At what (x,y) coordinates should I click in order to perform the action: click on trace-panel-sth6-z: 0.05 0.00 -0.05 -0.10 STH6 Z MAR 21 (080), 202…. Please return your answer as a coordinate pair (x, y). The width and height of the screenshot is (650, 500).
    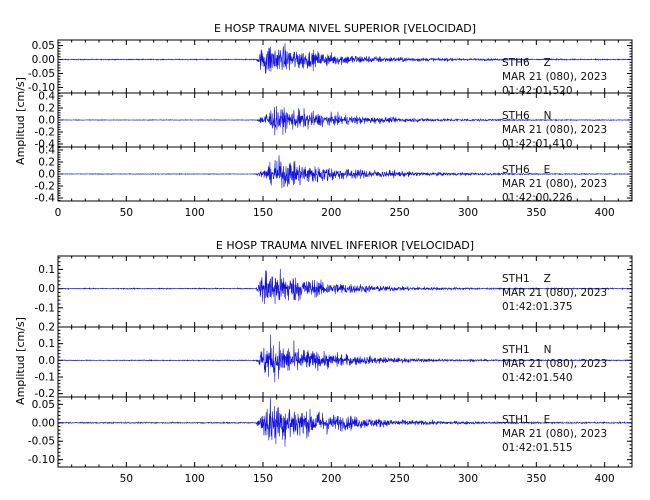
    Looking at the image, I should click on (330, 68).